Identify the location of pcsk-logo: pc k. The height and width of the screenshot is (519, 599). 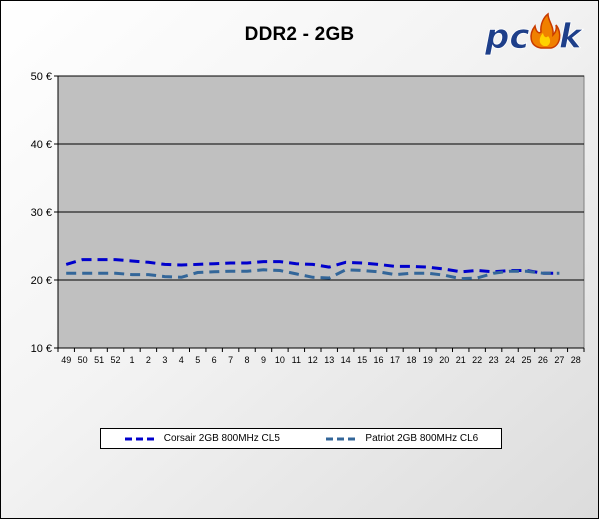
(534, 34).